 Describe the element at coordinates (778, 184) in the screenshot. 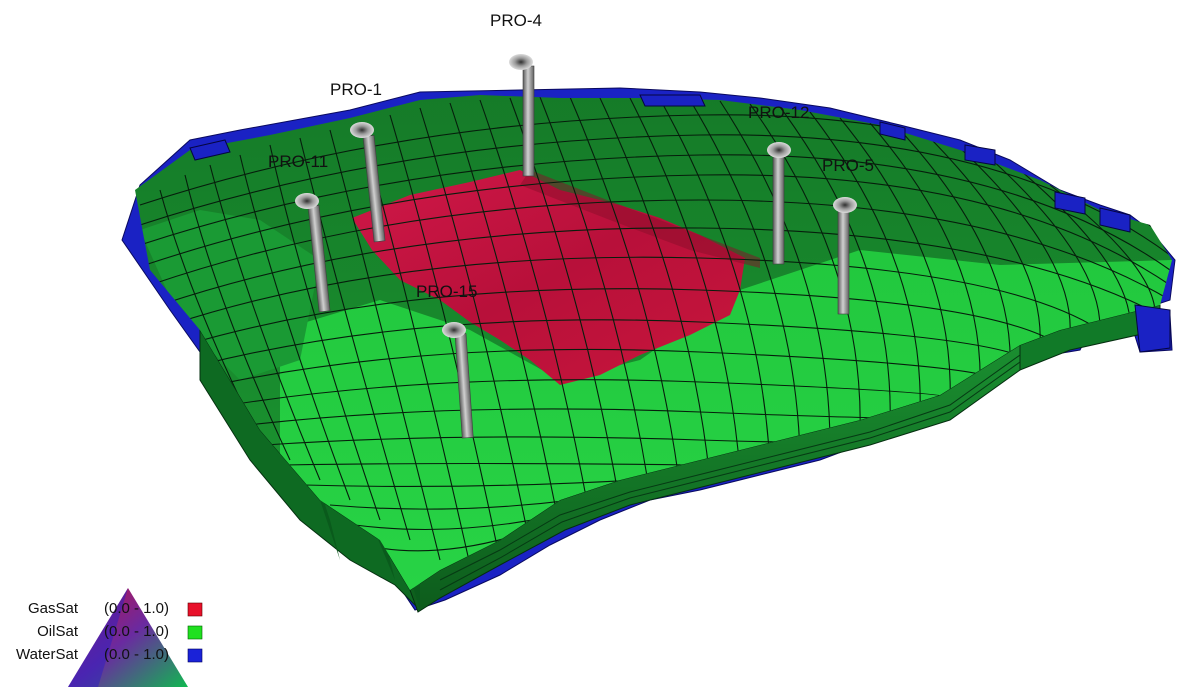

I see `well-pro-12: PRO-12` at that location.